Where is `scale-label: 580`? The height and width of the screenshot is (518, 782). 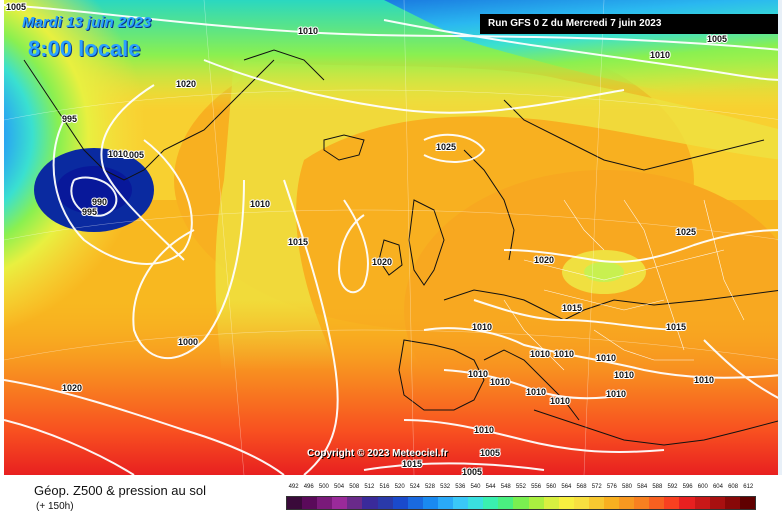
scale-label: 580 is located at coordinates (627, 487).